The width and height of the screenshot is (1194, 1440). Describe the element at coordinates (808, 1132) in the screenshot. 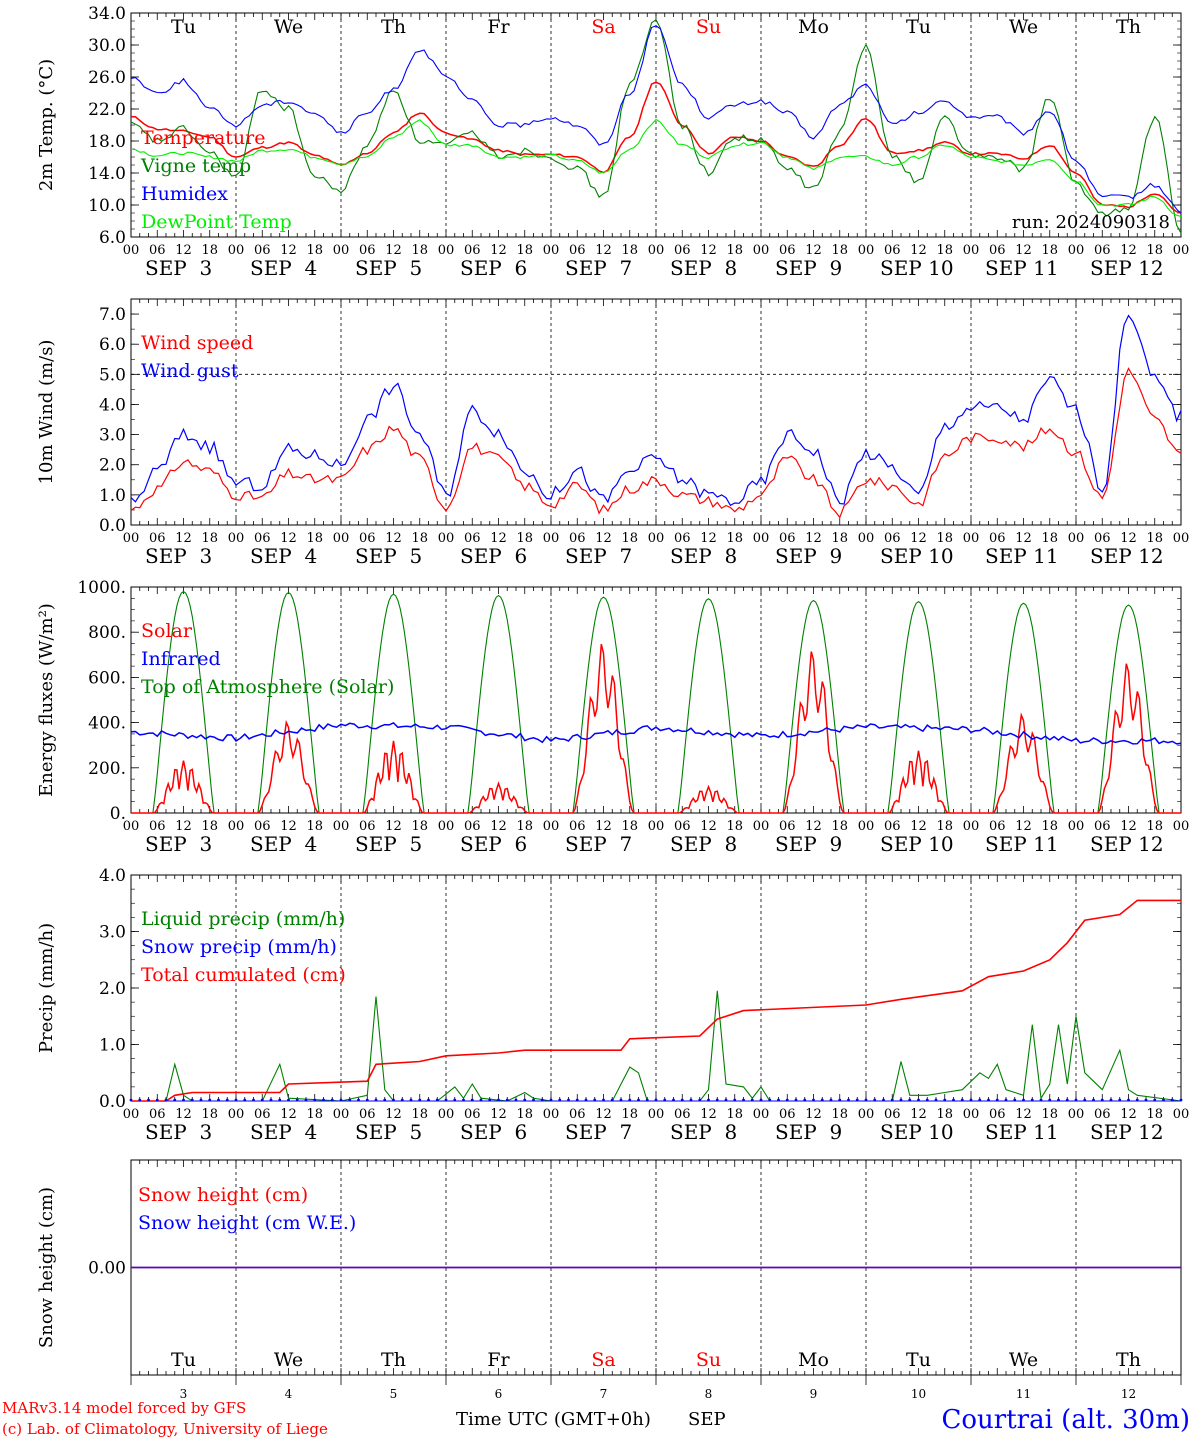

I see `date-label: SEP 9` at that location.